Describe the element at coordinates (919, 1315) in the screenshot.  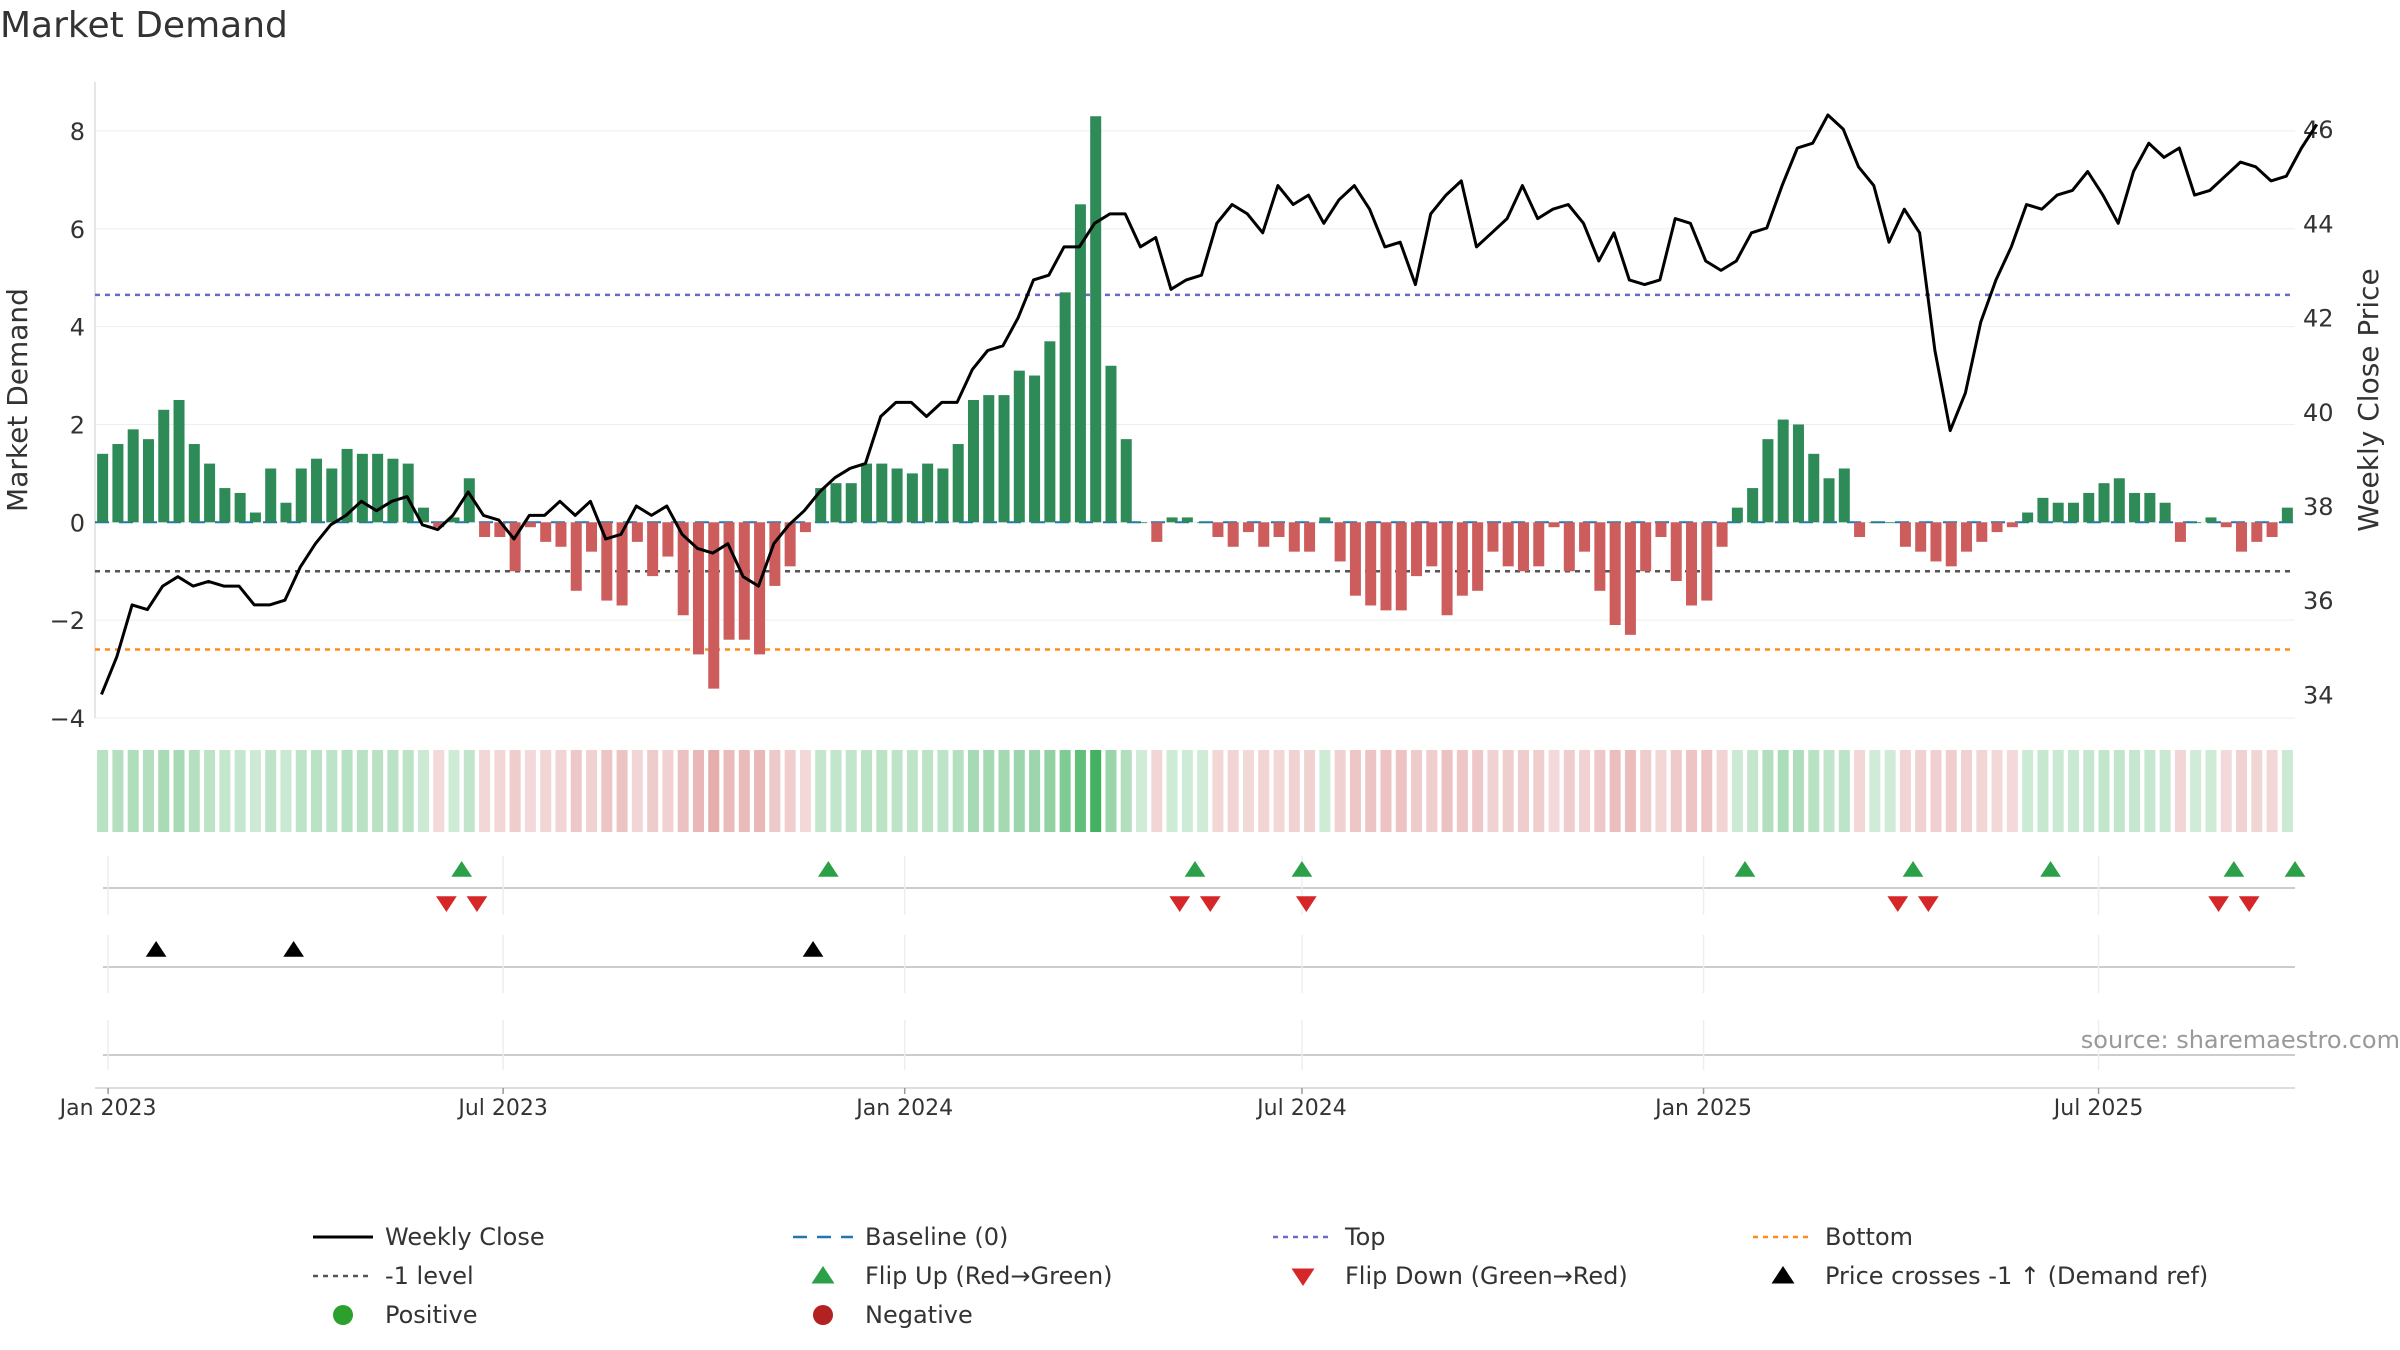
I see `legend-label: Negative` at that location.